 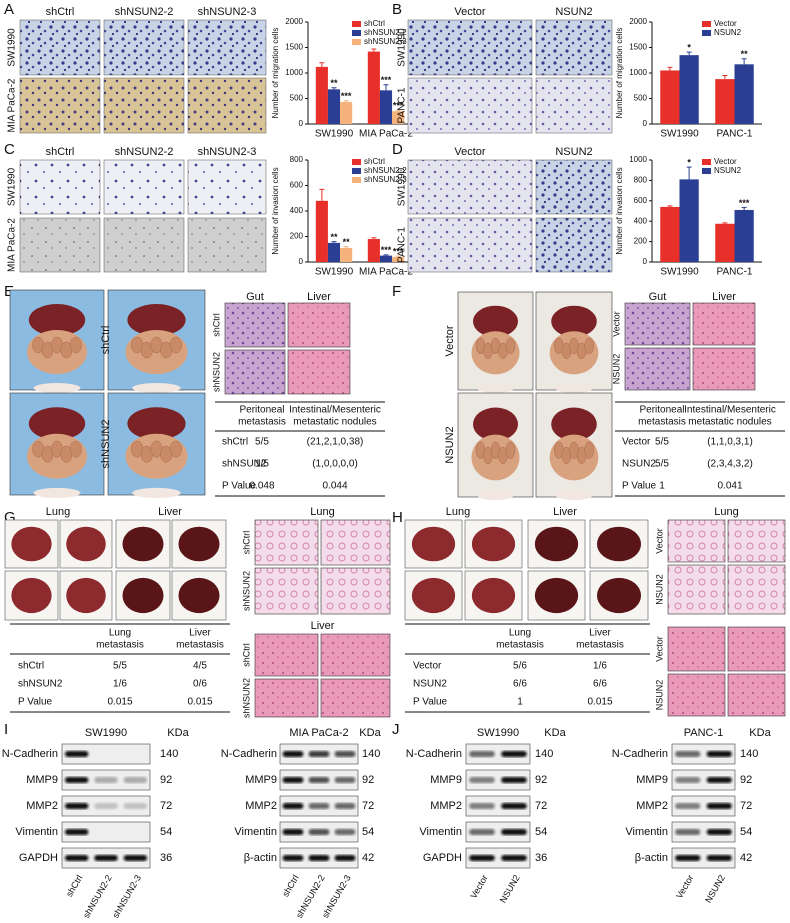 What do you see at coordinates (689, 47) in the screenshot?
I see `significance: *` at bounding box center [689, 47].